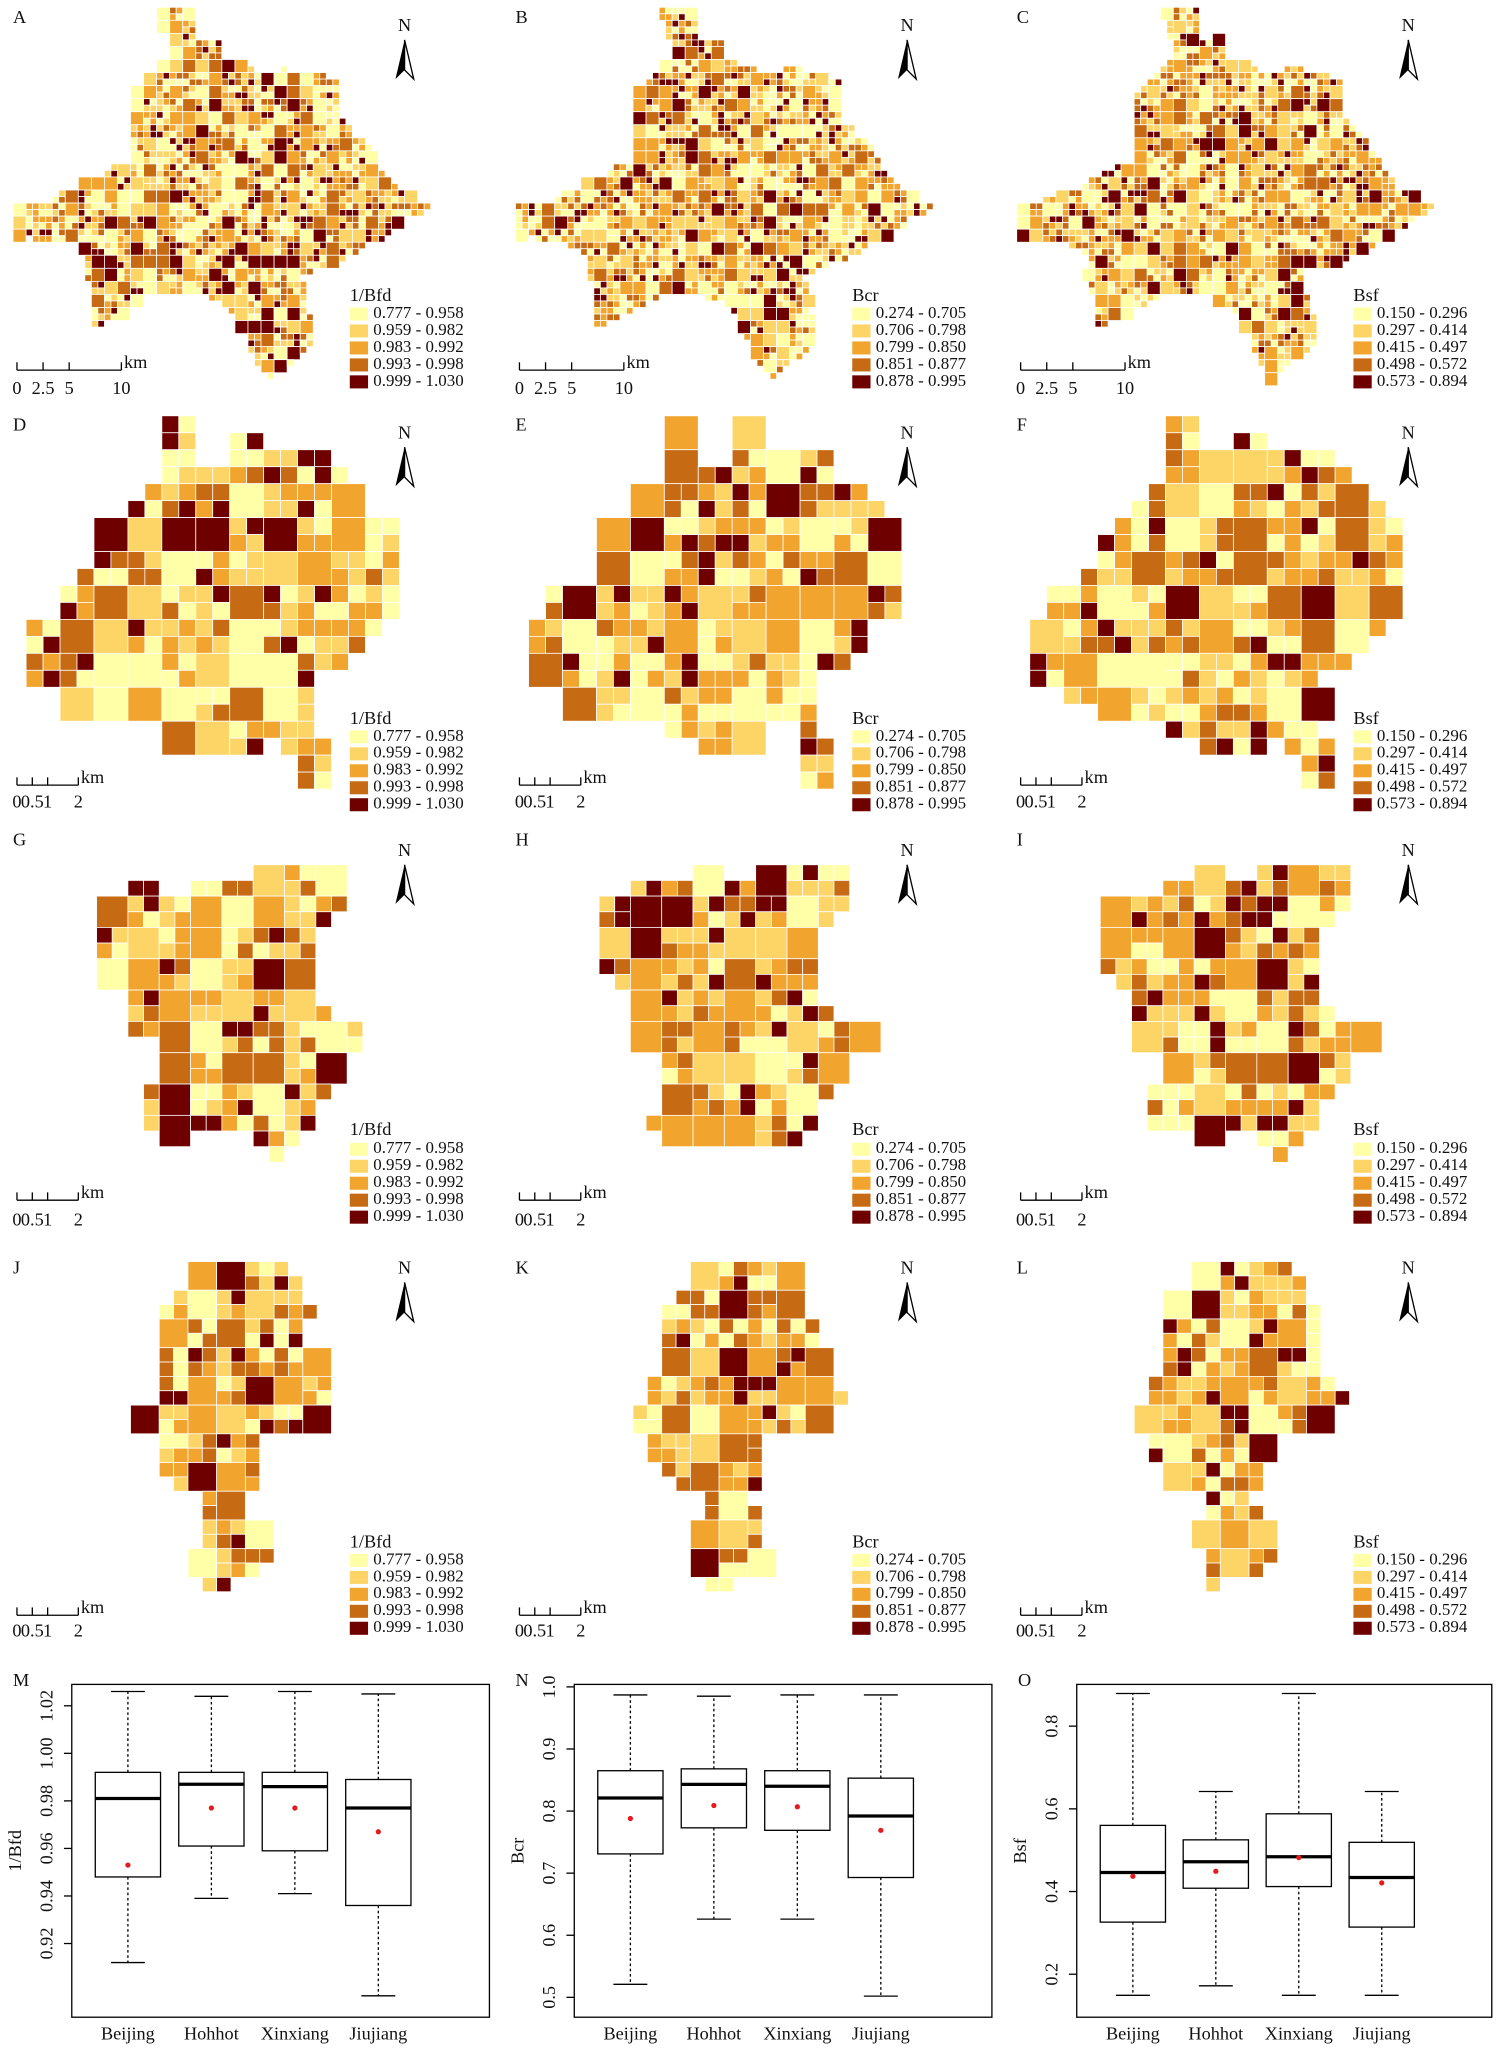 The height and width of the screenshot is (2048, 1497). What do you see at coordinates (906, 1268) in the screenshot?
I see `north-label: N` at bounding box center [906, 1268].